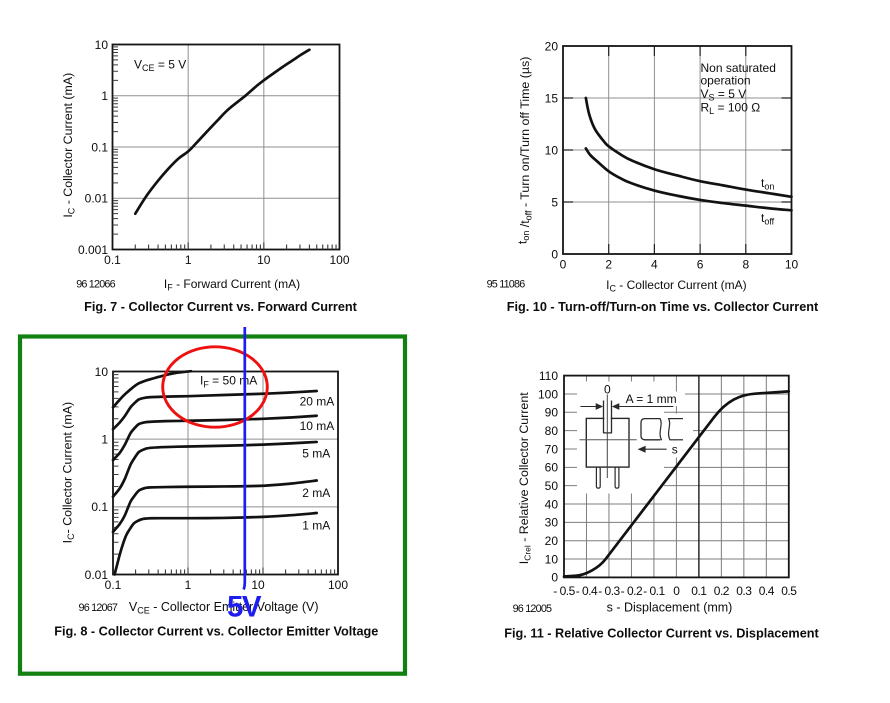 The width and height of the screenshot is (890, 703). What do you see at coordinates (232, 285) in the screenshot?
I see `svg-text: IF - Forward Current (mA)` at bounding box center [232, 285].